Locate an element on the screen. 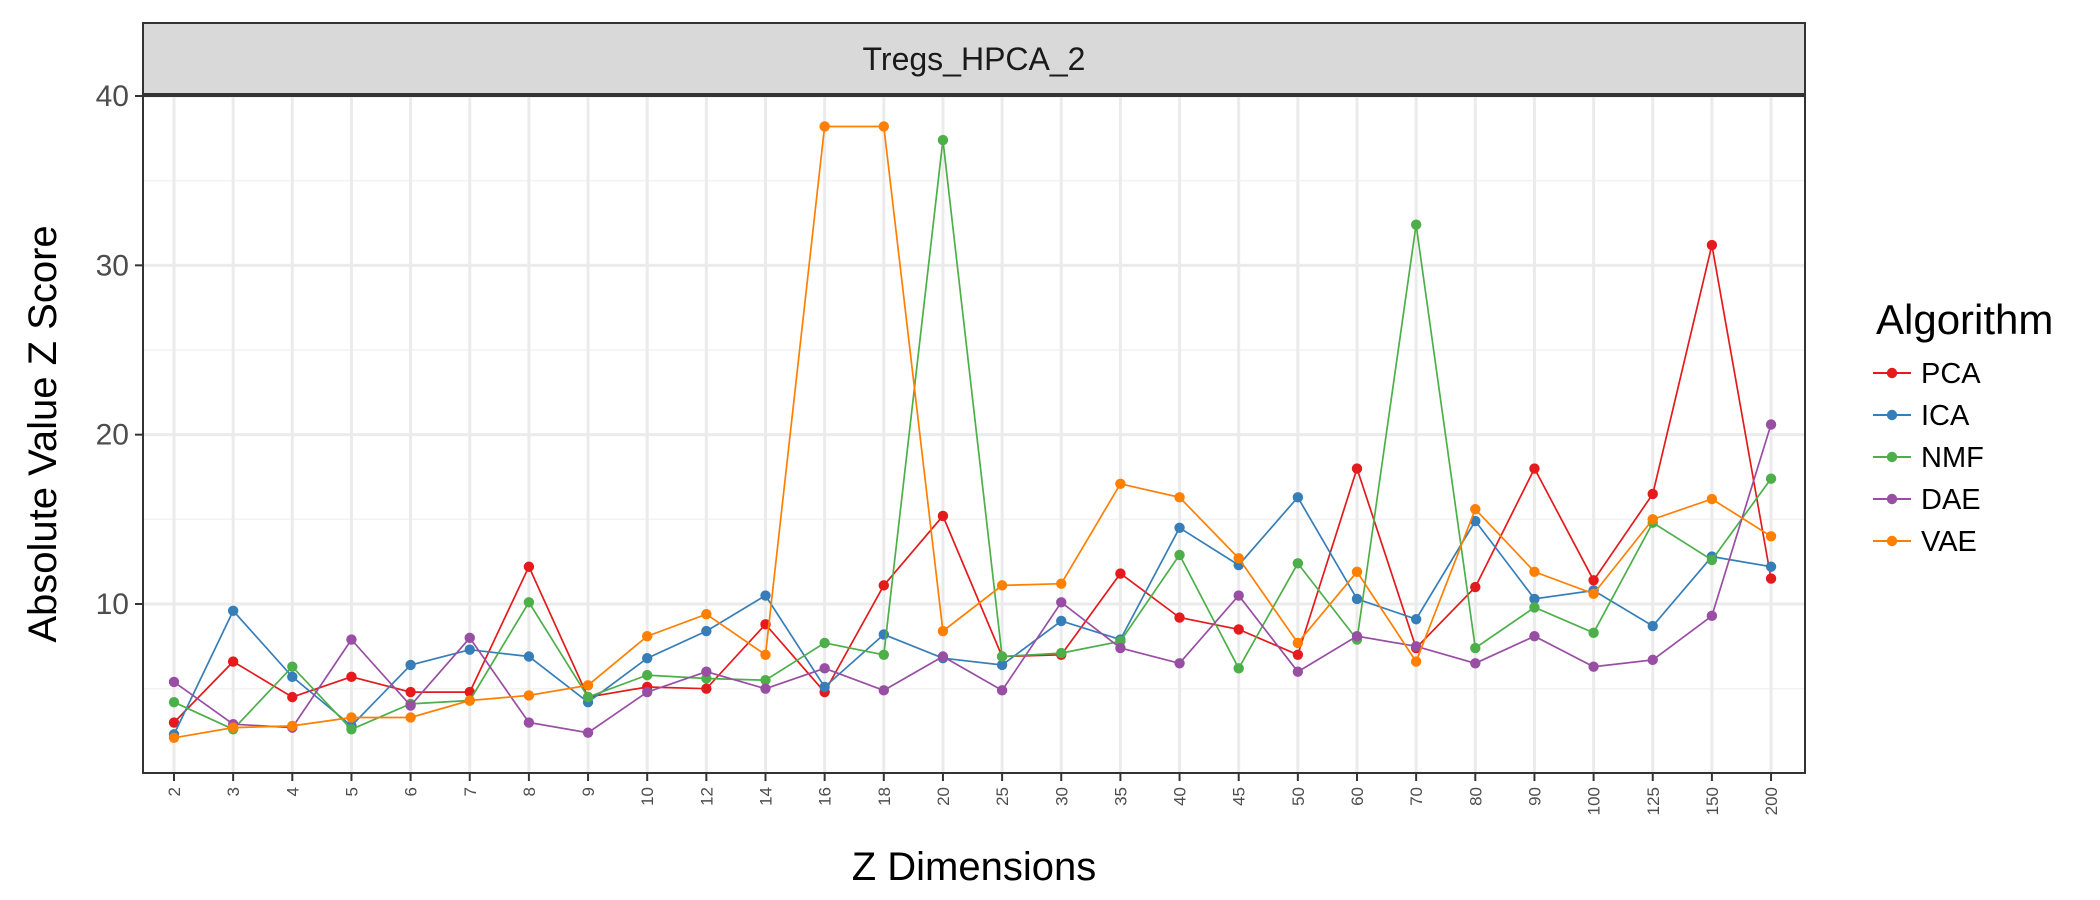  y-tick-label: 20 is located at coordinates (112, 435).